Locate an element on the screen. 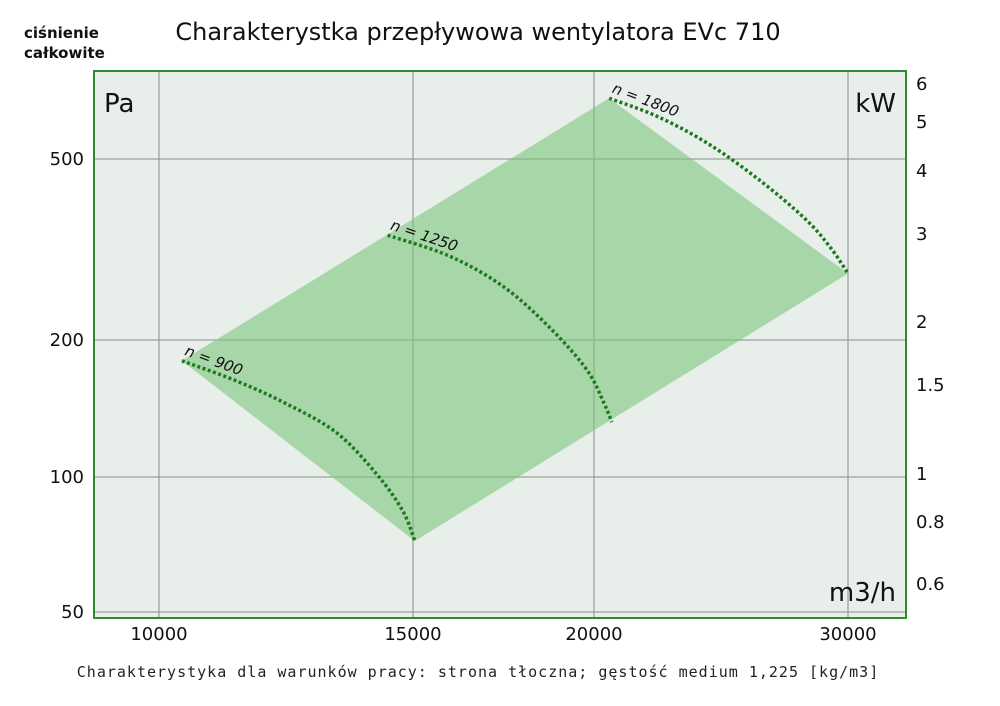 This screenshot has width=1000, height=706. corner-label-line2: całkowite is located at coordinates (64, 53).